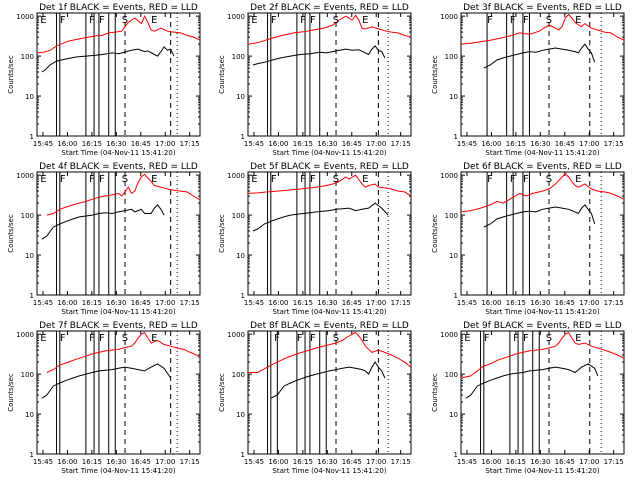  I want to click on panel-title: Det 9f BLACK = Events, RED = LLD, so click(542, 326).